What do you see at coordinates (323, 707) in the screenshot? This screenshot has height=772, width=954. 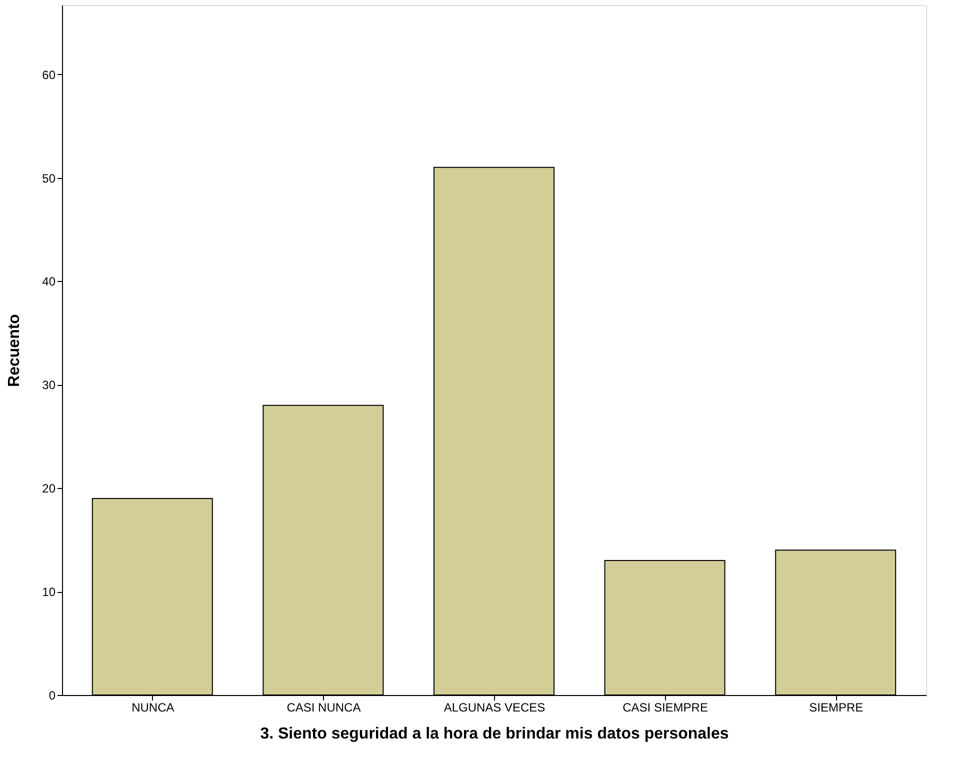 I see `x-tick-label: CASI NUNCA` at bounding box center [323, 707].